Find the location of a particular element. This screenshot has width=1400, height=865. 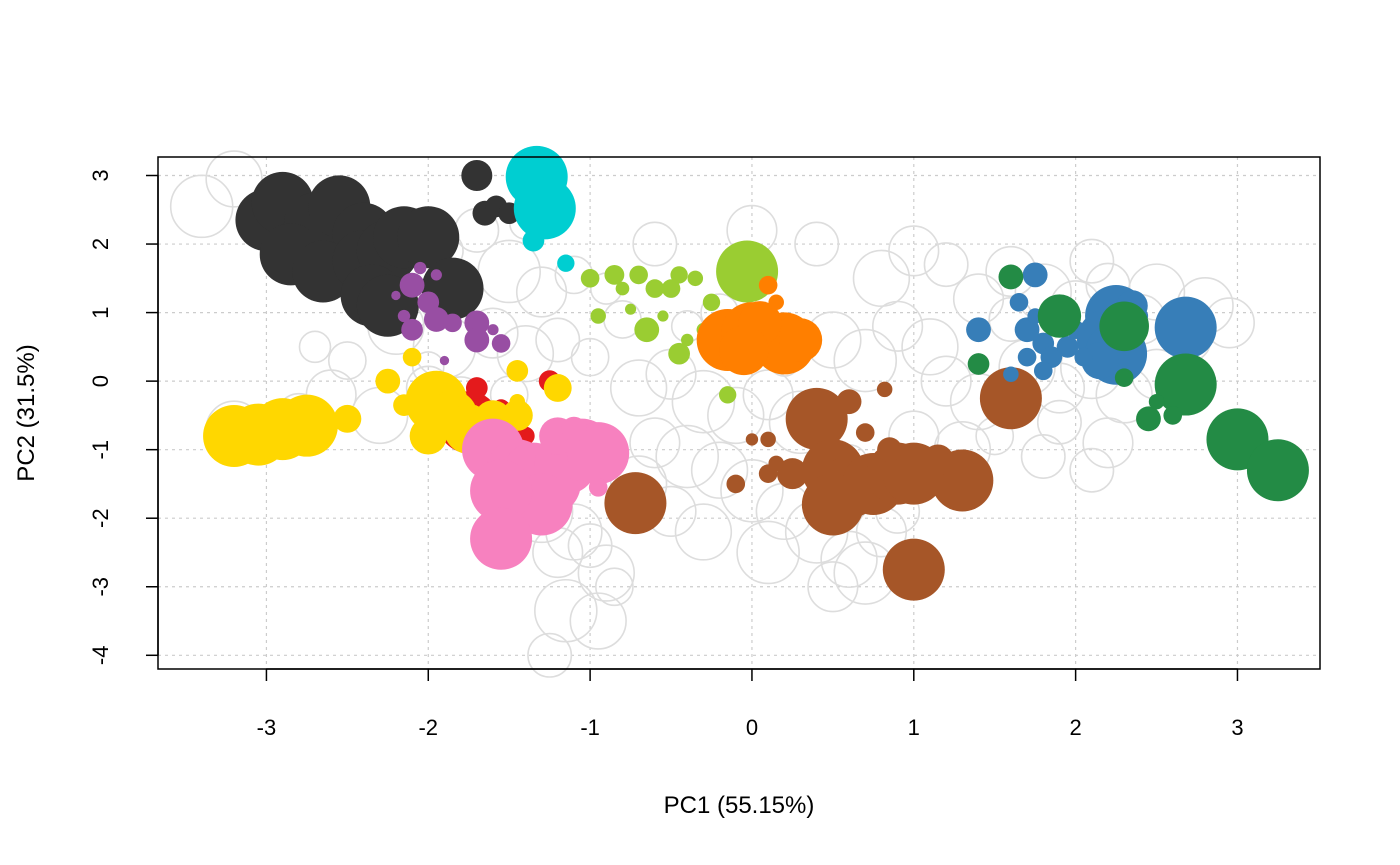

x-tick-label: 3 is located at coordinates (1237, 727).